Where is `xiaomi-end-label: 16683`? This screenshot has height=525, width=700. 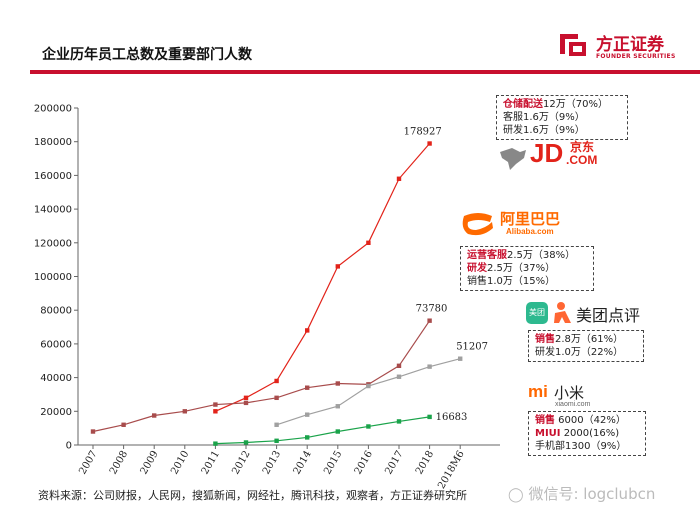
xiaomi-end-label: 16683 is located at coordinates (452, 417).